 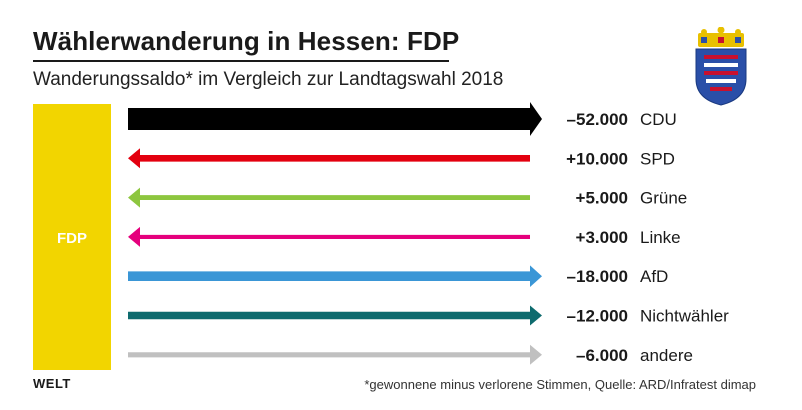 I want to click on fdp-party-block: FDP, so click(x=72, y=237).